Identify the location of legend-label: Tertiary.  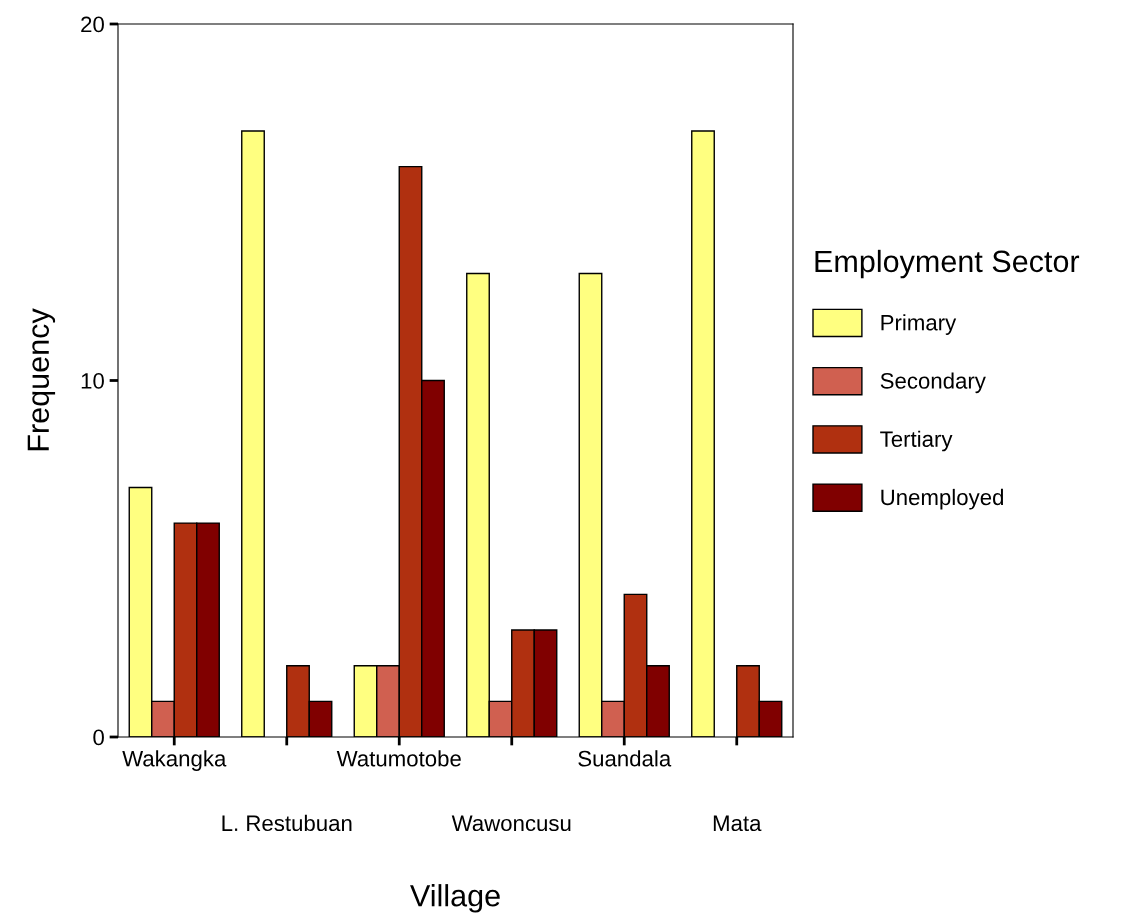
(916, 441).